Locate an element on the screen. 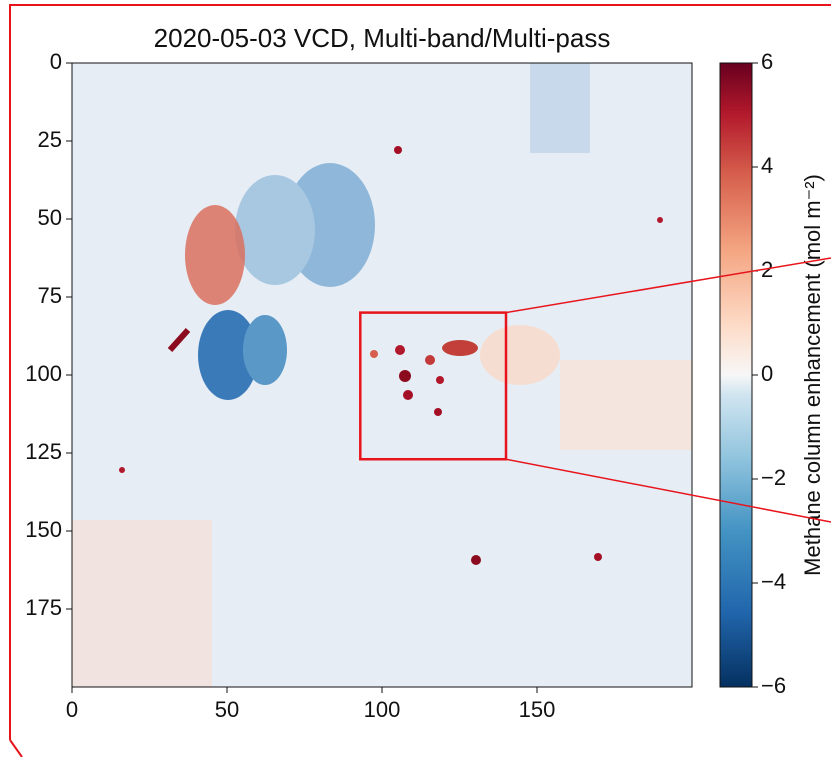  highlight-box is located at coordinates (433, 386).